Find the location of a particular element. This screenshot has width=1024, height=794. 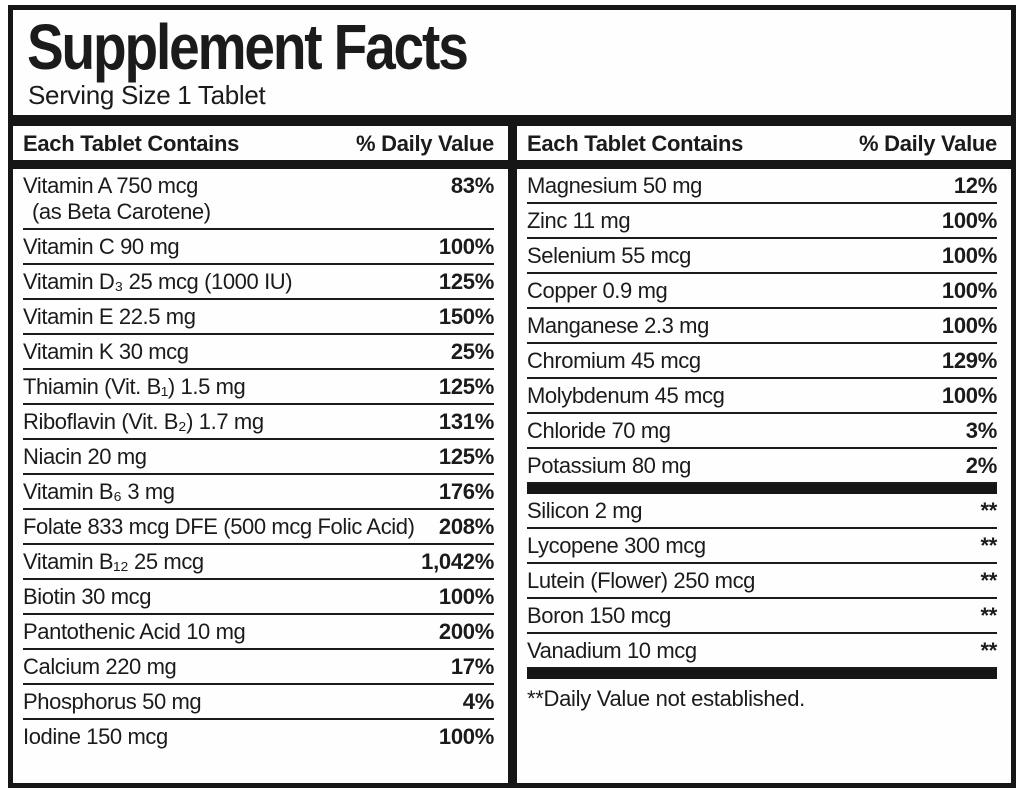

nutrient-name: Vitamin B₆ 3 mg is located at coordinates (99, 491).